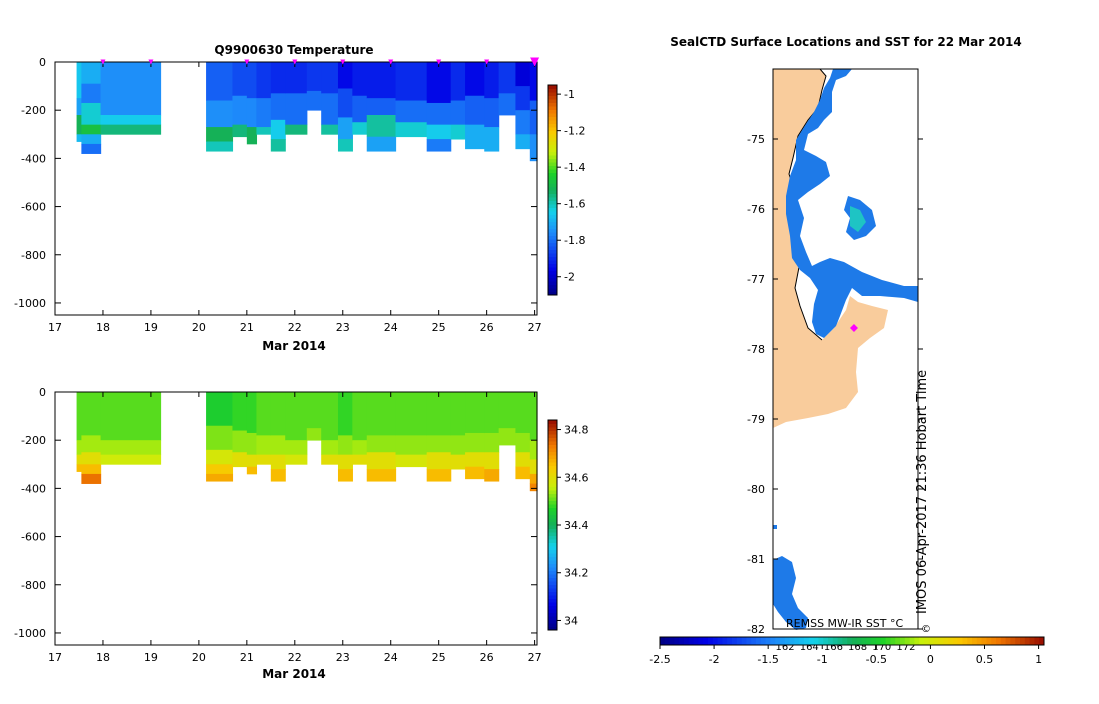 The width and height of the screenshot is (1099, 704). What do you see at coordinates (307, 442) in the screenshot?
I see `salinity-profile-cells` at bounding box center [307, 442].